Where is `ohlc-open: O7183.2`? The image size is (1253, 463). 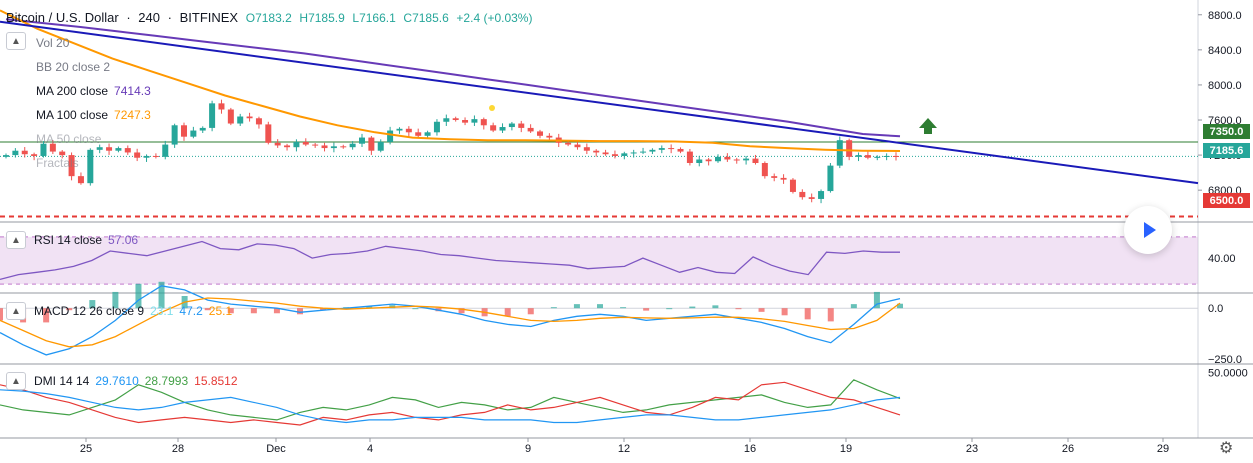
ohlc-open: O7183.2 is located at coordinates (268, 18).